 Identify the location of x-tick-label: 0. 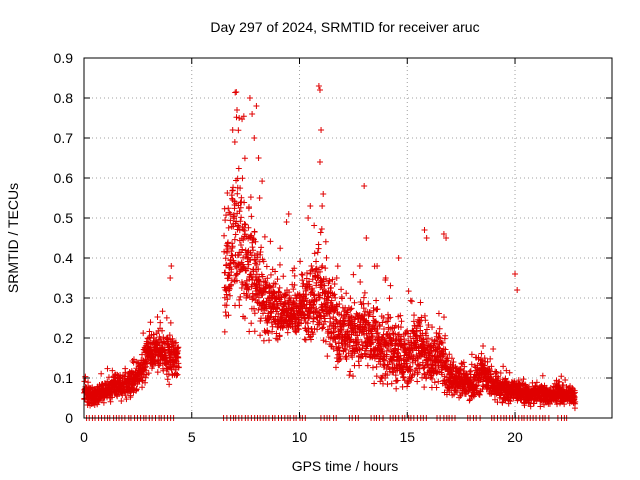
(84, 437).